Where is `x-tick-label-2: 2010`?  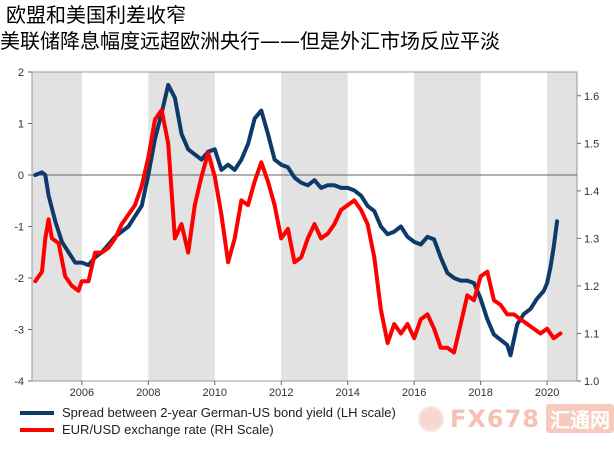 x-tick-label-2: 2010 is located at coordinates (215, 393).